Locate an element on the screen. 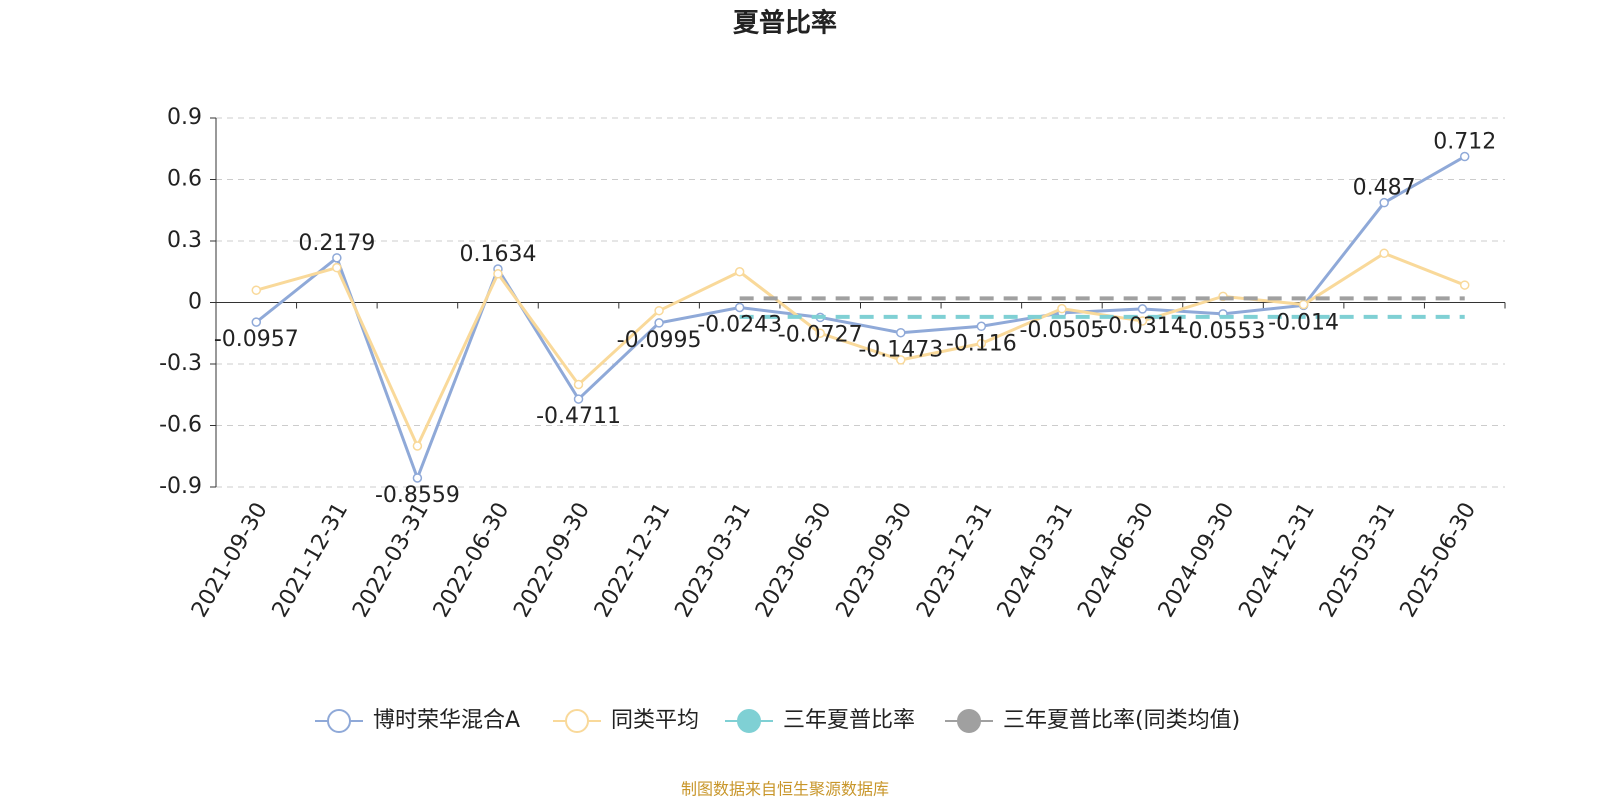 The image size is (1600, 800). chart-title: 夏普比率 is located at coordinates (785, 23).